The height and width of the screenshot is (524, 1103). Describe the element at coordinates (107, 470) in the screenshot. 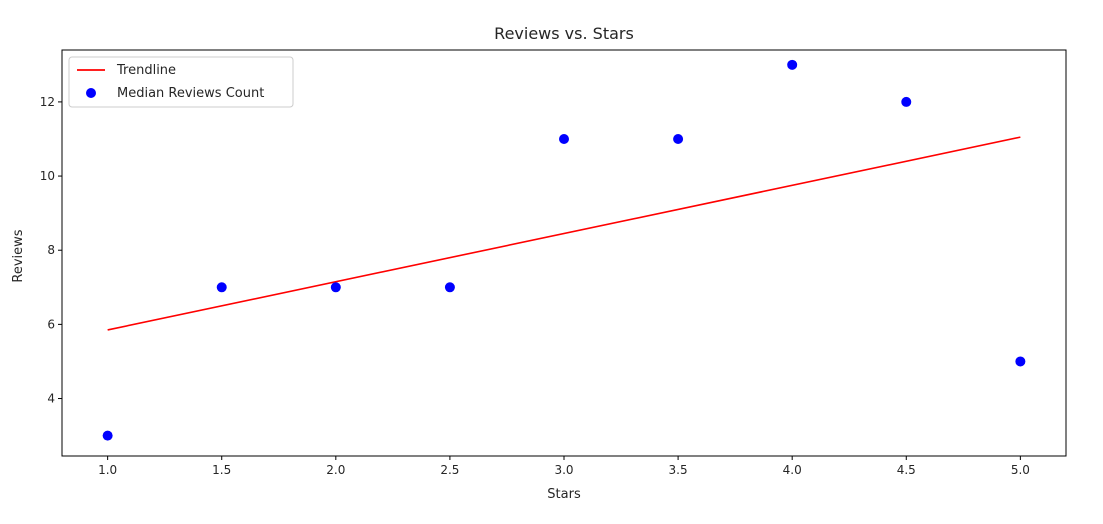

I see `x-tick-label: 1.0` at that location.